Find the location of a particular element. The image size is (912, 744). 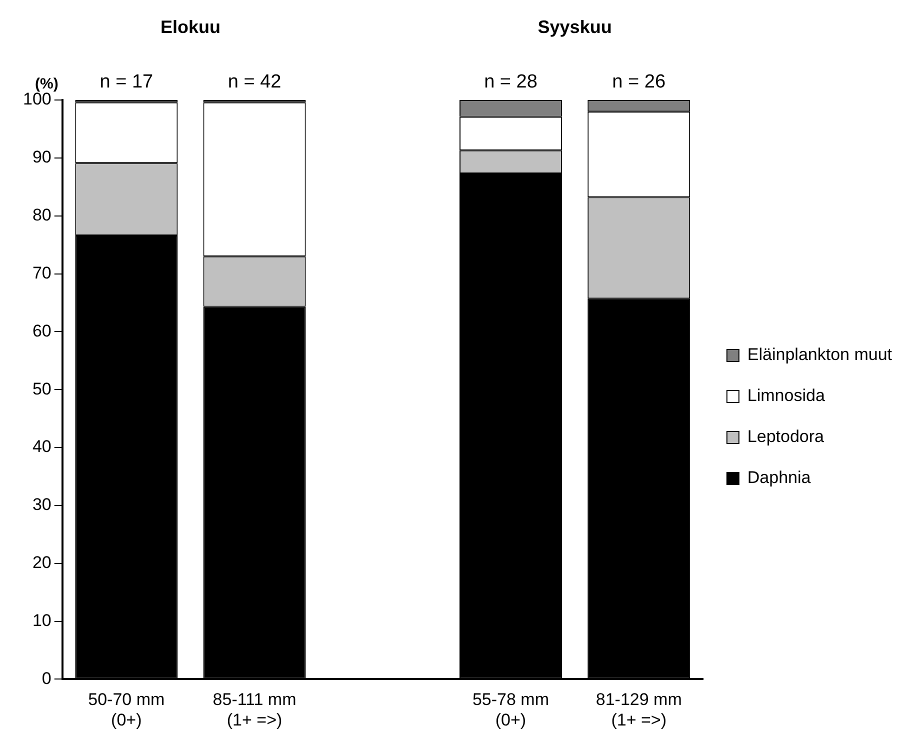

legend-label: Daphnia is located at coordinates (779, 478).